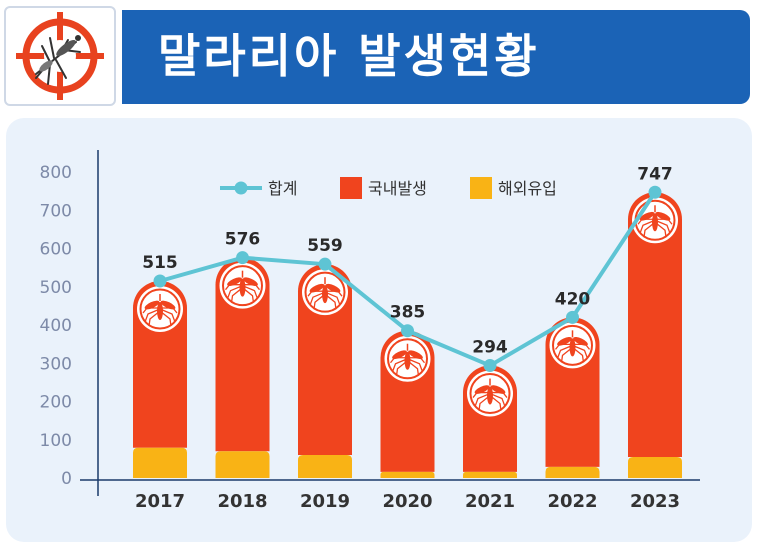 The image size is (758, 547). I want to click on data-label: 385, so click(408, 313).